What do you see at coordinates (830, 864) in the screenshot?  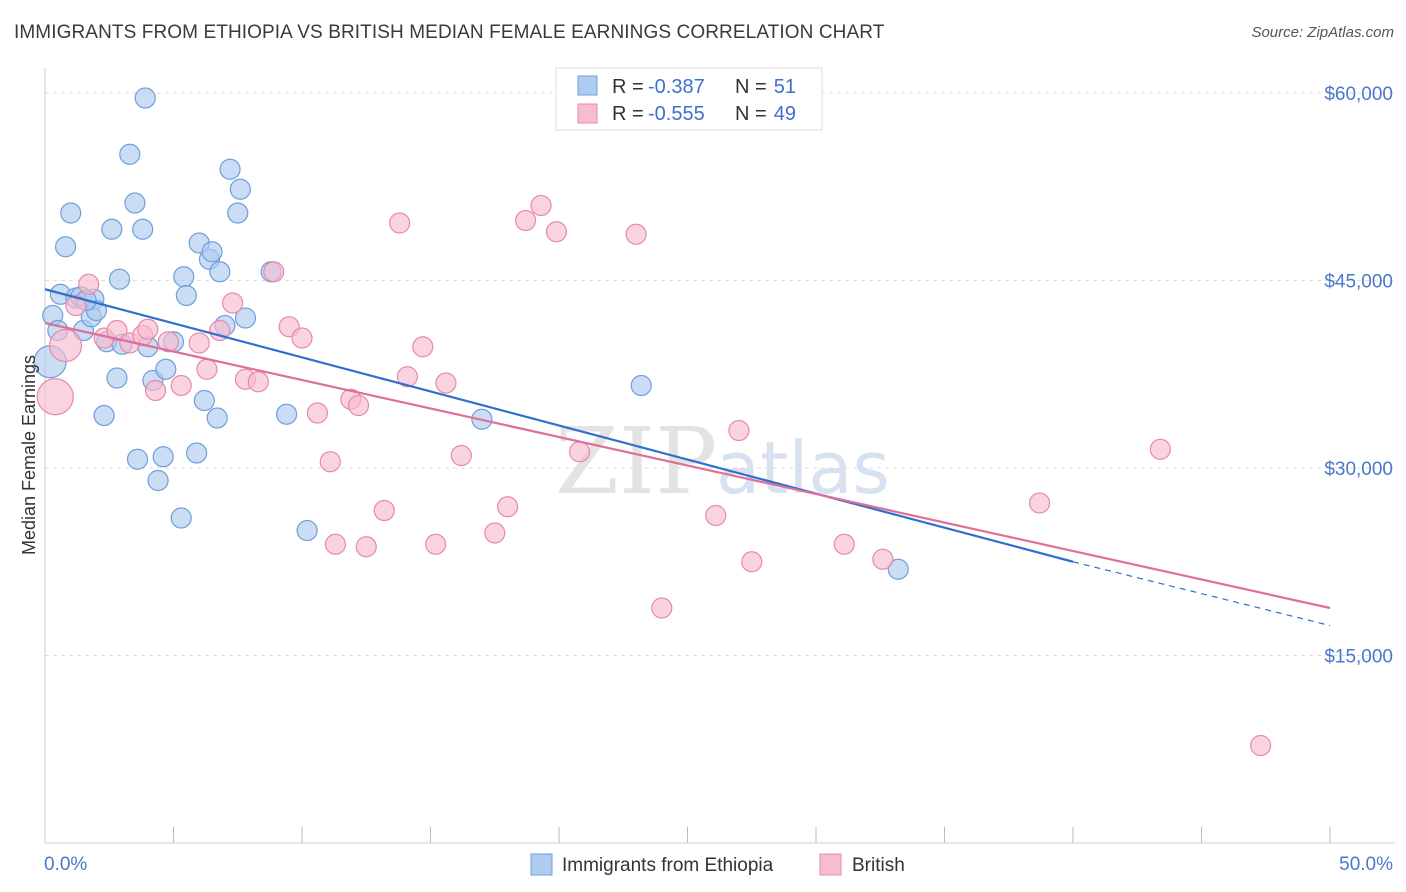 I see `bottom-legend-swatch-british` at bounding box center [830, 864].